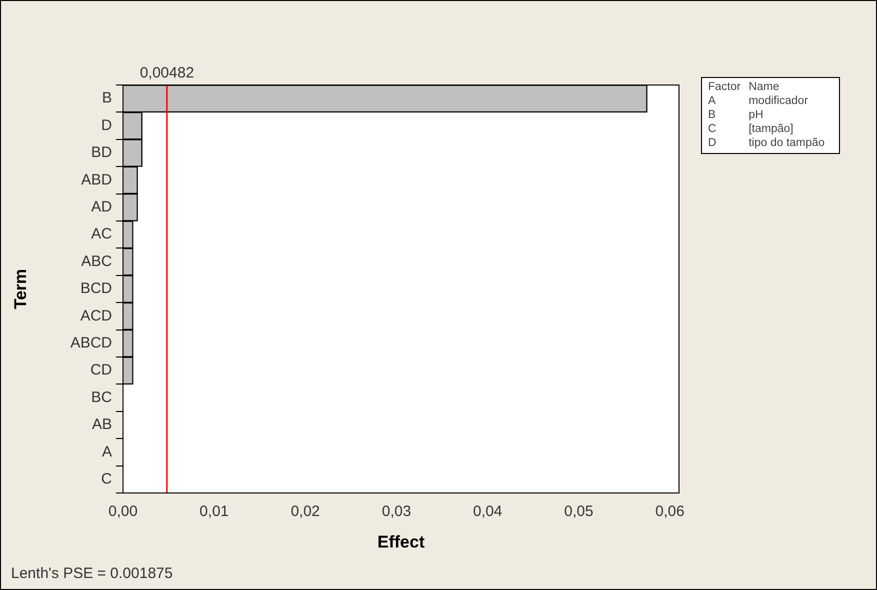  Describe the element at coordinates (101, 397) in the screenshot. I see `y-tick-label: BC` at that location.